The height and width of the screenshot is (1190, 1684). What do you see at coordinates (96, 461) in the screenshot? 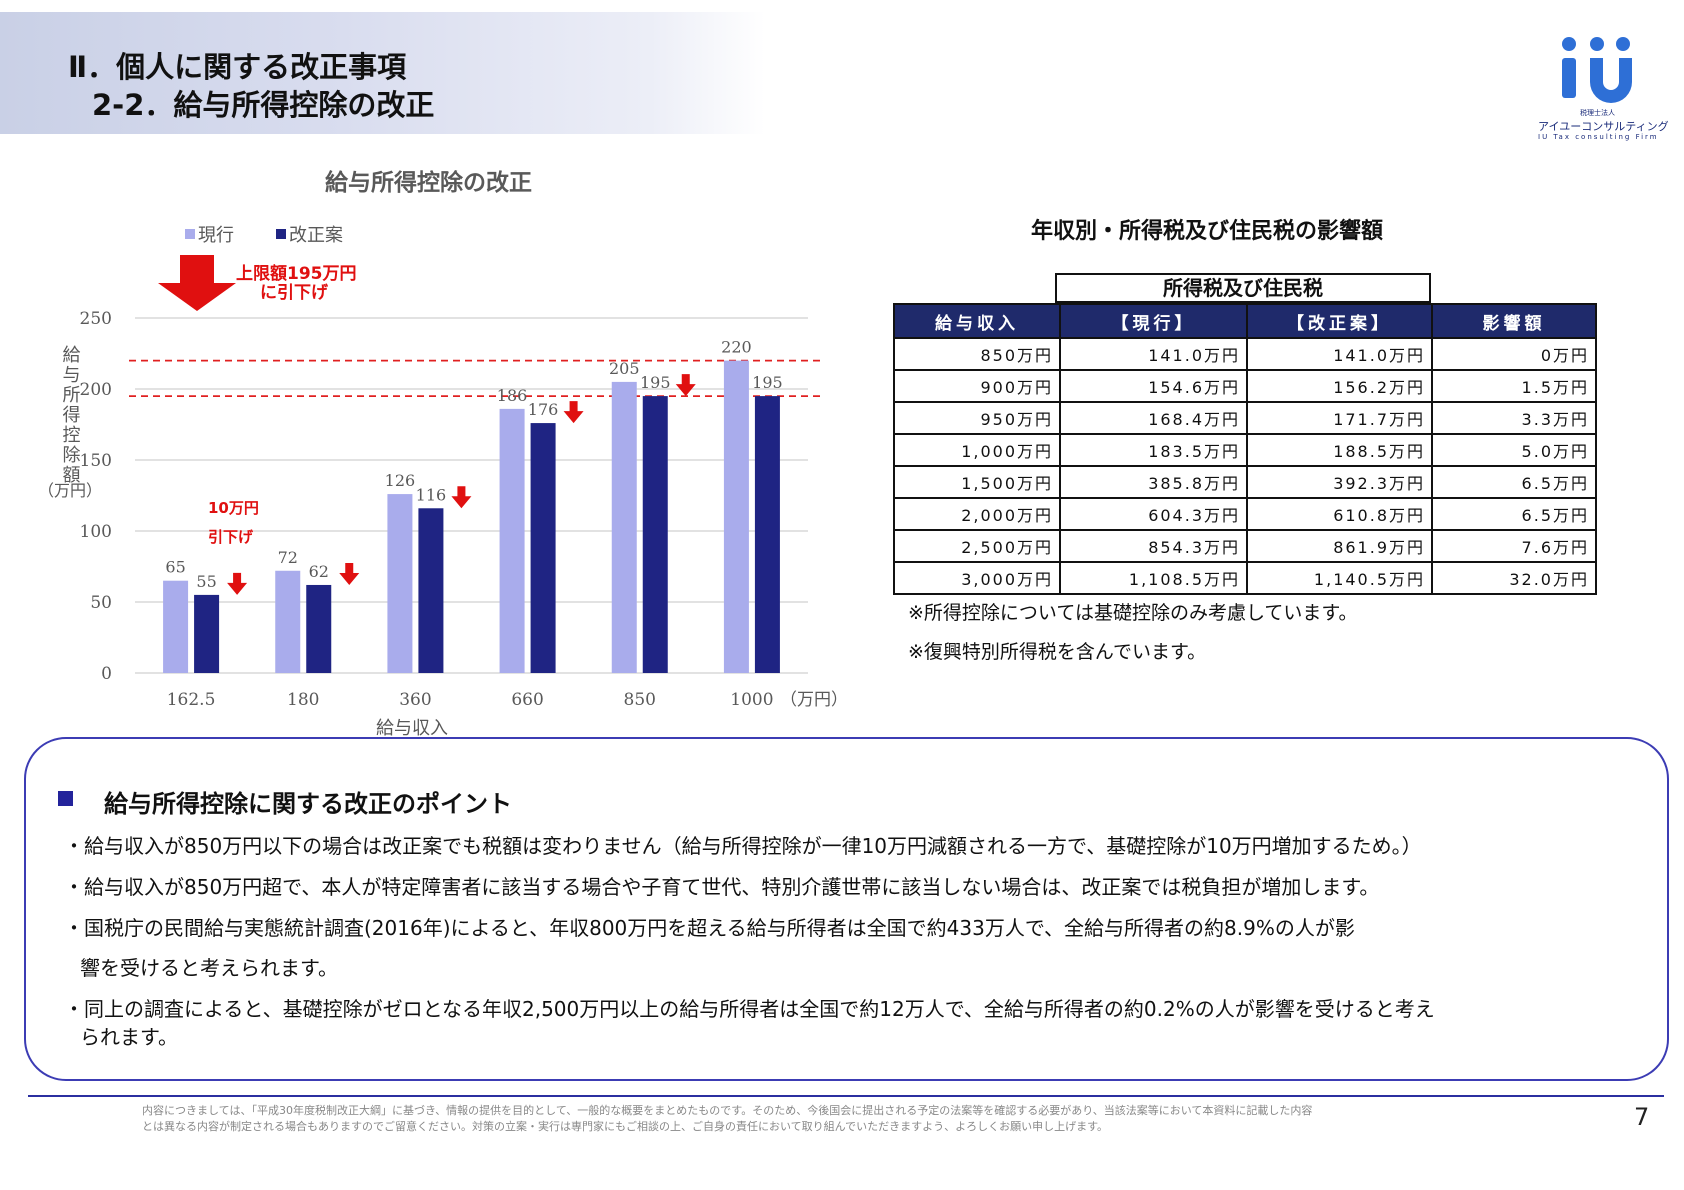
I see `y-tick-label: 150` at bounding box center [96, 461].